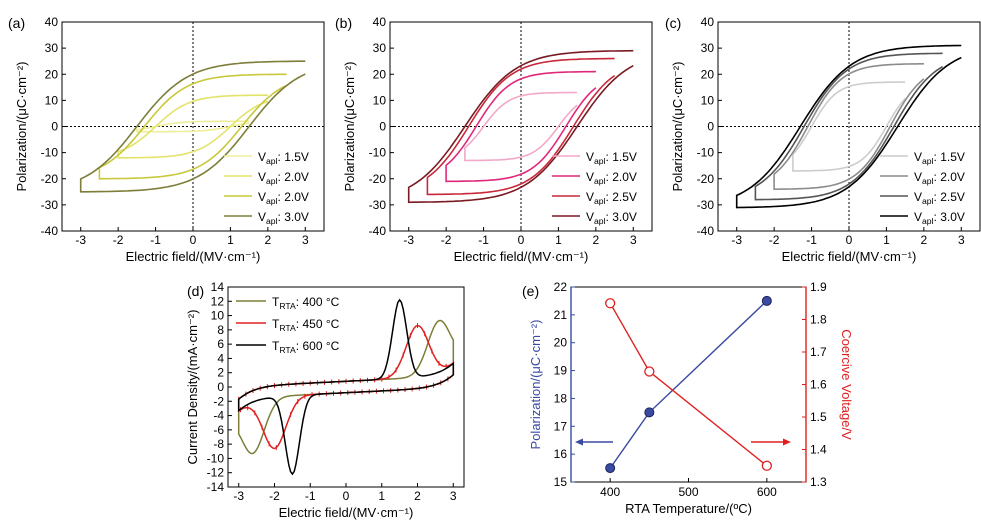  Describe the element at coordinates (596, 240) in the screenshot. I see `pe-axis-xtick-label: 2` at that location.